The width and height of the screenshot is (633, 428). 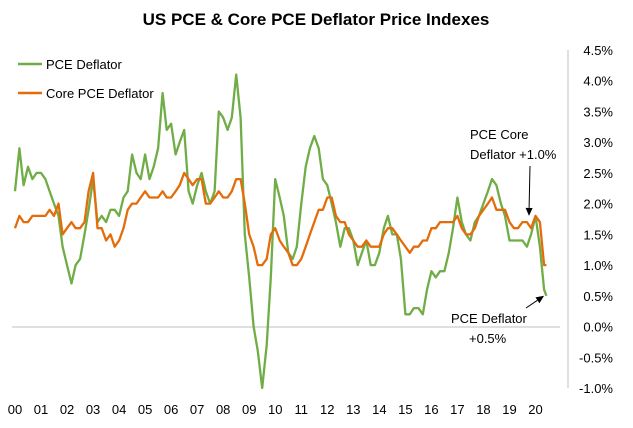 What do you see at coordinates (598, 204) in the screenshot?
I see `y-tick-label: 2.0%` at bounding box center [598, 204].